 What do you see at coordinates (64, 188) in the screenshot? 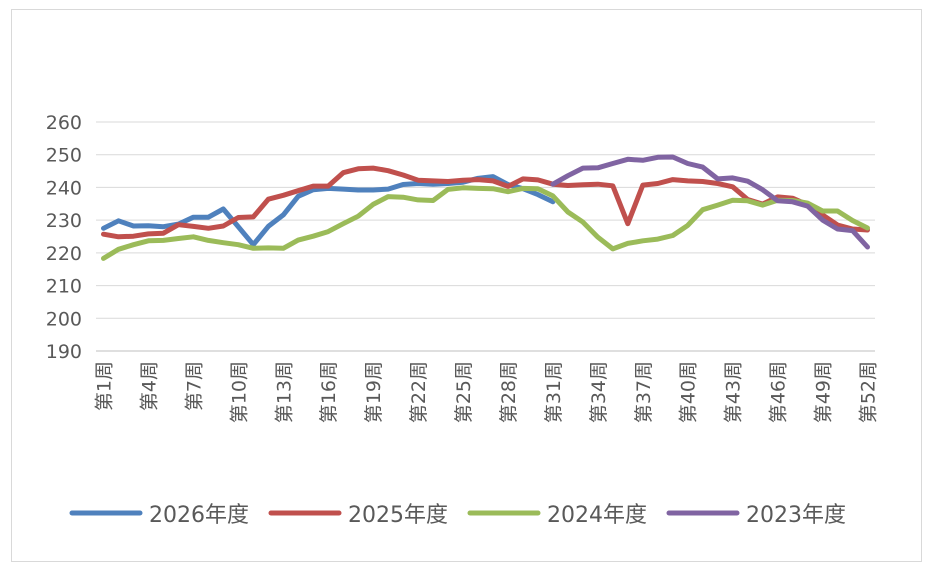
I see `y-tick-label: 240` at bounding box center [64, 188].